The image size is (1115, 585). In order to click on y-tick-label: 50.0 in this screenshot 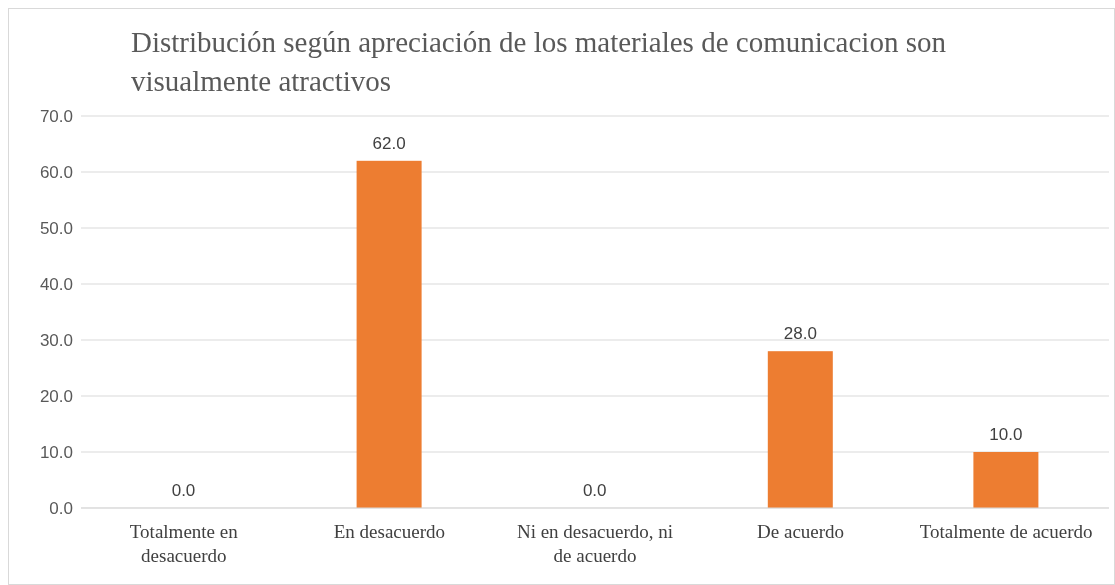, I will do `click(56, 229)`.